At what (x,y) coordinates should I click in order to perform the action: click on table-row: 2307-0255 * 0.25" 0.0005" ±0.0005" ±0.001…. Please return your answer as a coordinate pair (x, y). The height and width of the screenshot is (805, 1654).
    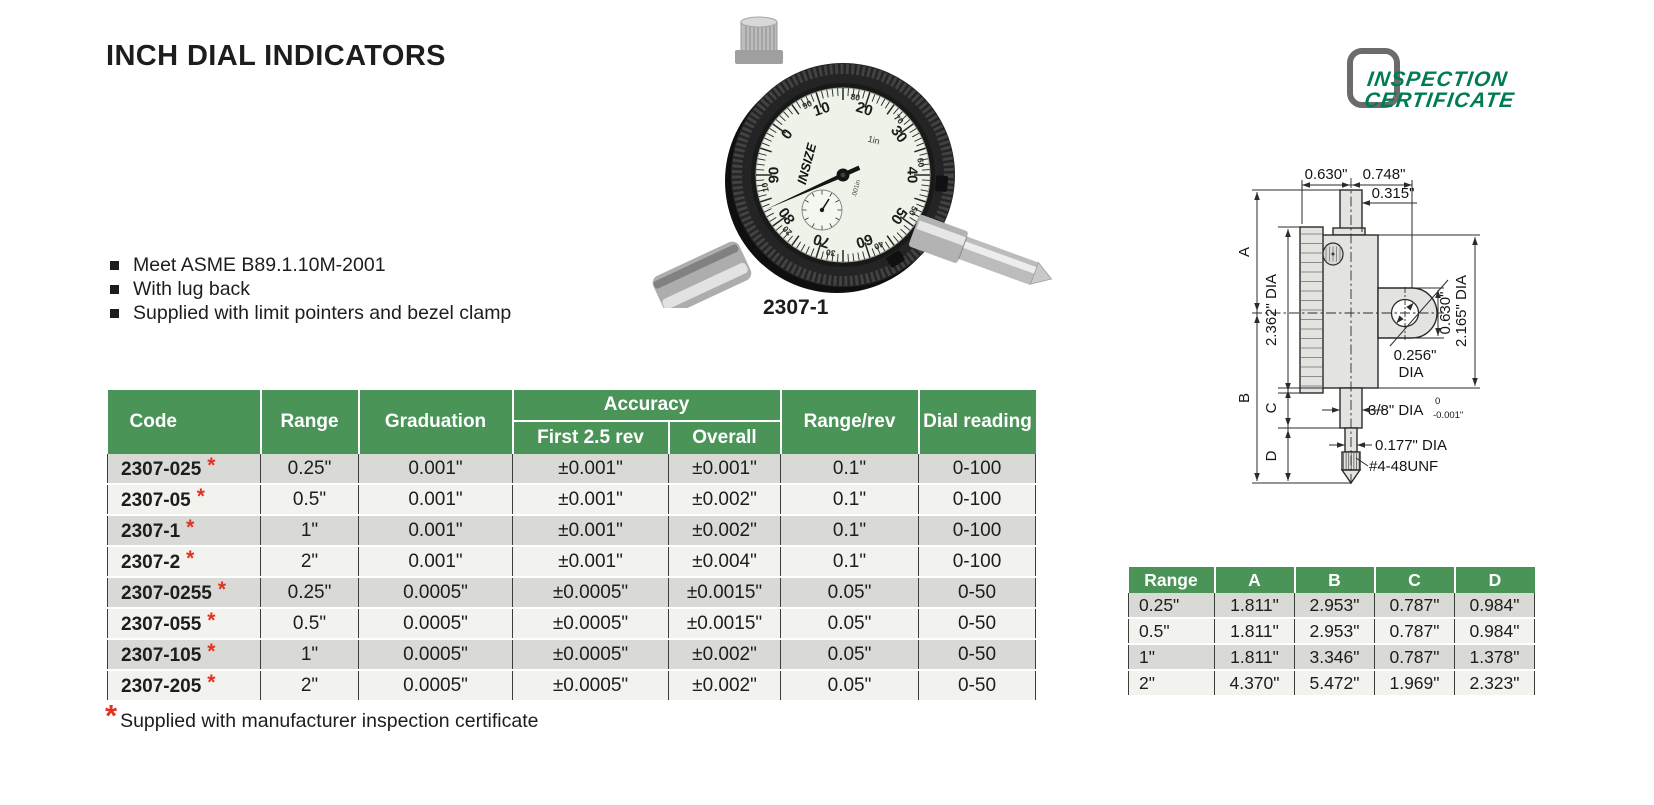
    Looking at the image, I should click on (571, 593).